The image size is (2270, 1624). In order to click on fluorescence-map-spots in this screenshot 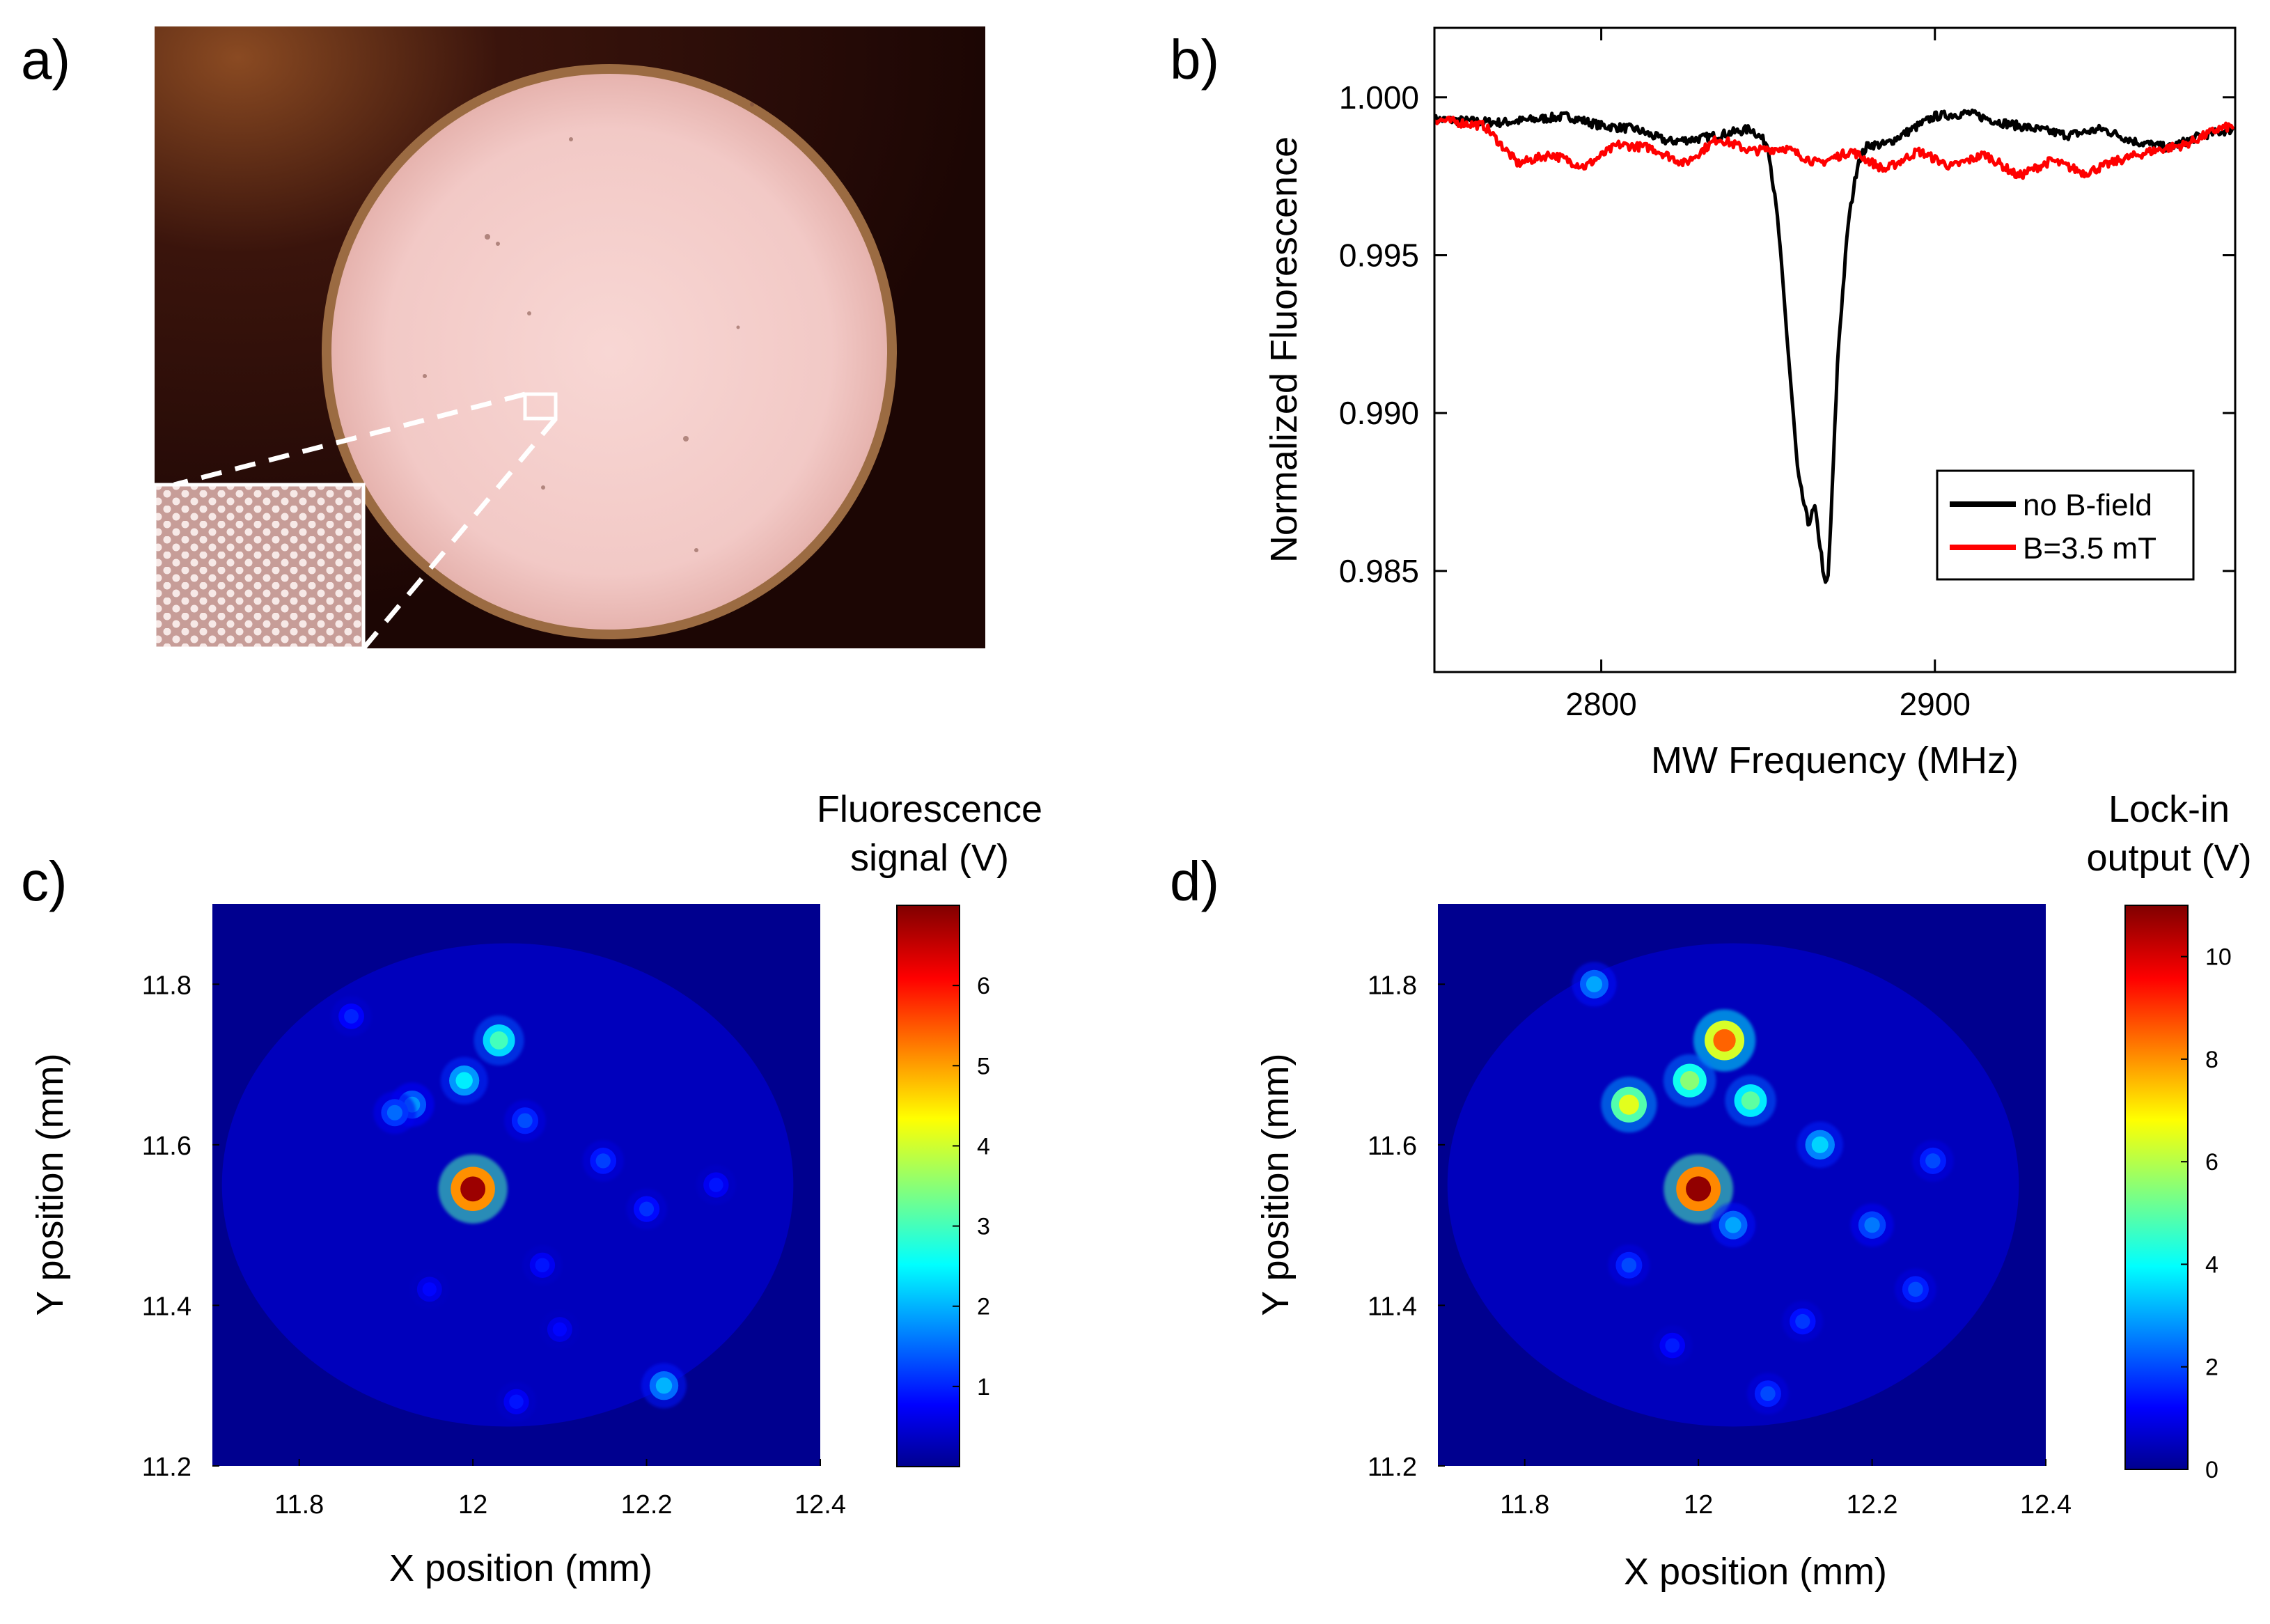, I will do `click(507, 1185)`.